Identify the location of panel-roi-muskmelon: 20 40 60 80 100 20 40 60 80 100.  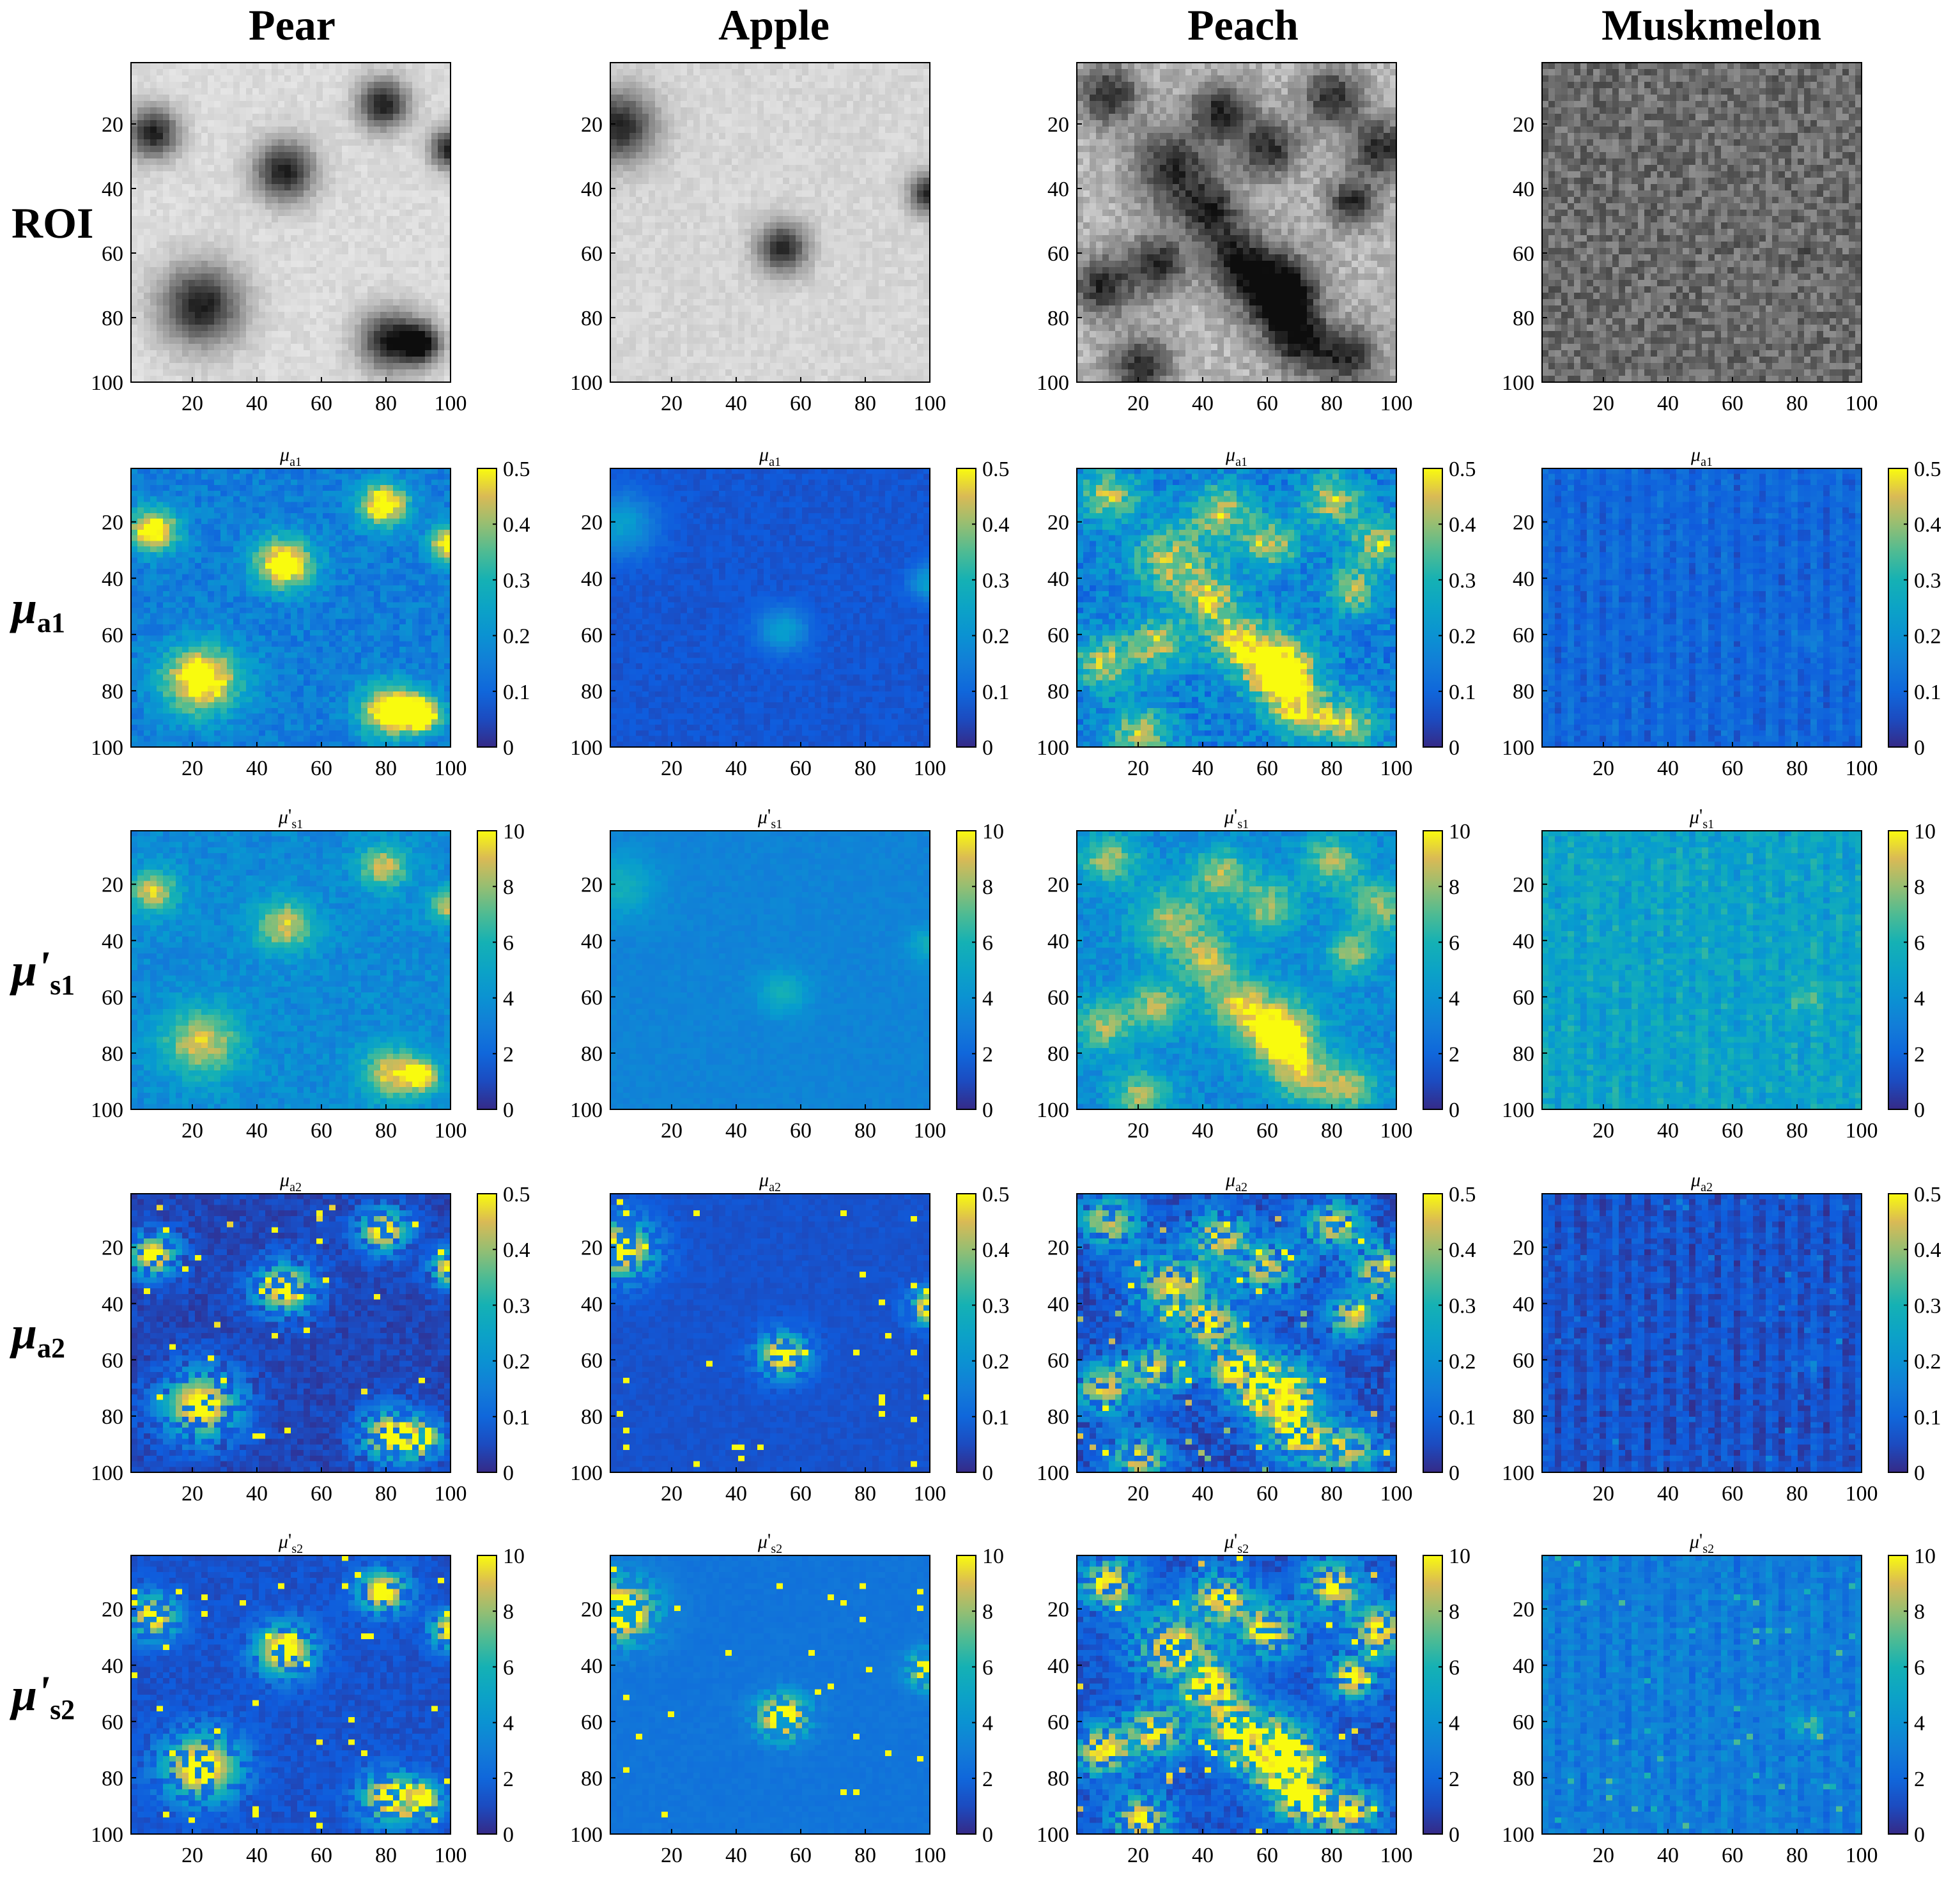
(1690, 238).